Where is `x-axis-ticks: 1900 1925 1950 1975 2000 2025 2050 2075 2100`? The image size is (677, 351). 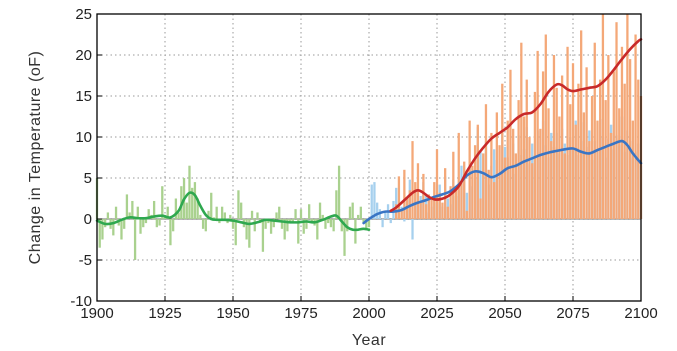
x-axis-ticks: 1900 1925 1950 1975 2000 2025 2050 2075 2100 is located at coordinates (369, 309).